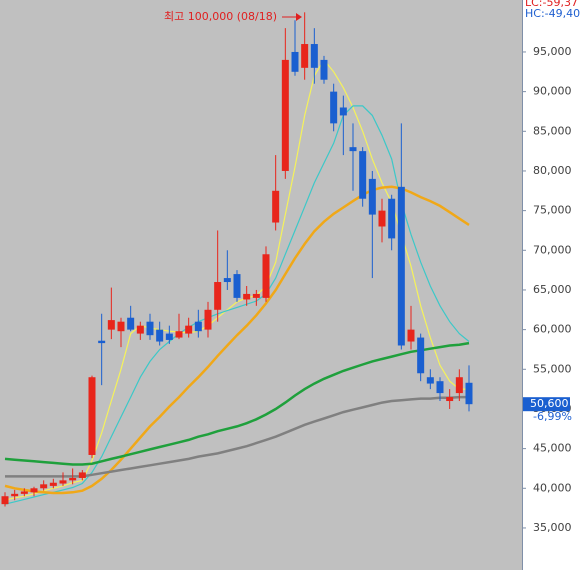 The image size is (583, 570). I want to click on y-tick-label: 90,000, so click(552, 91).